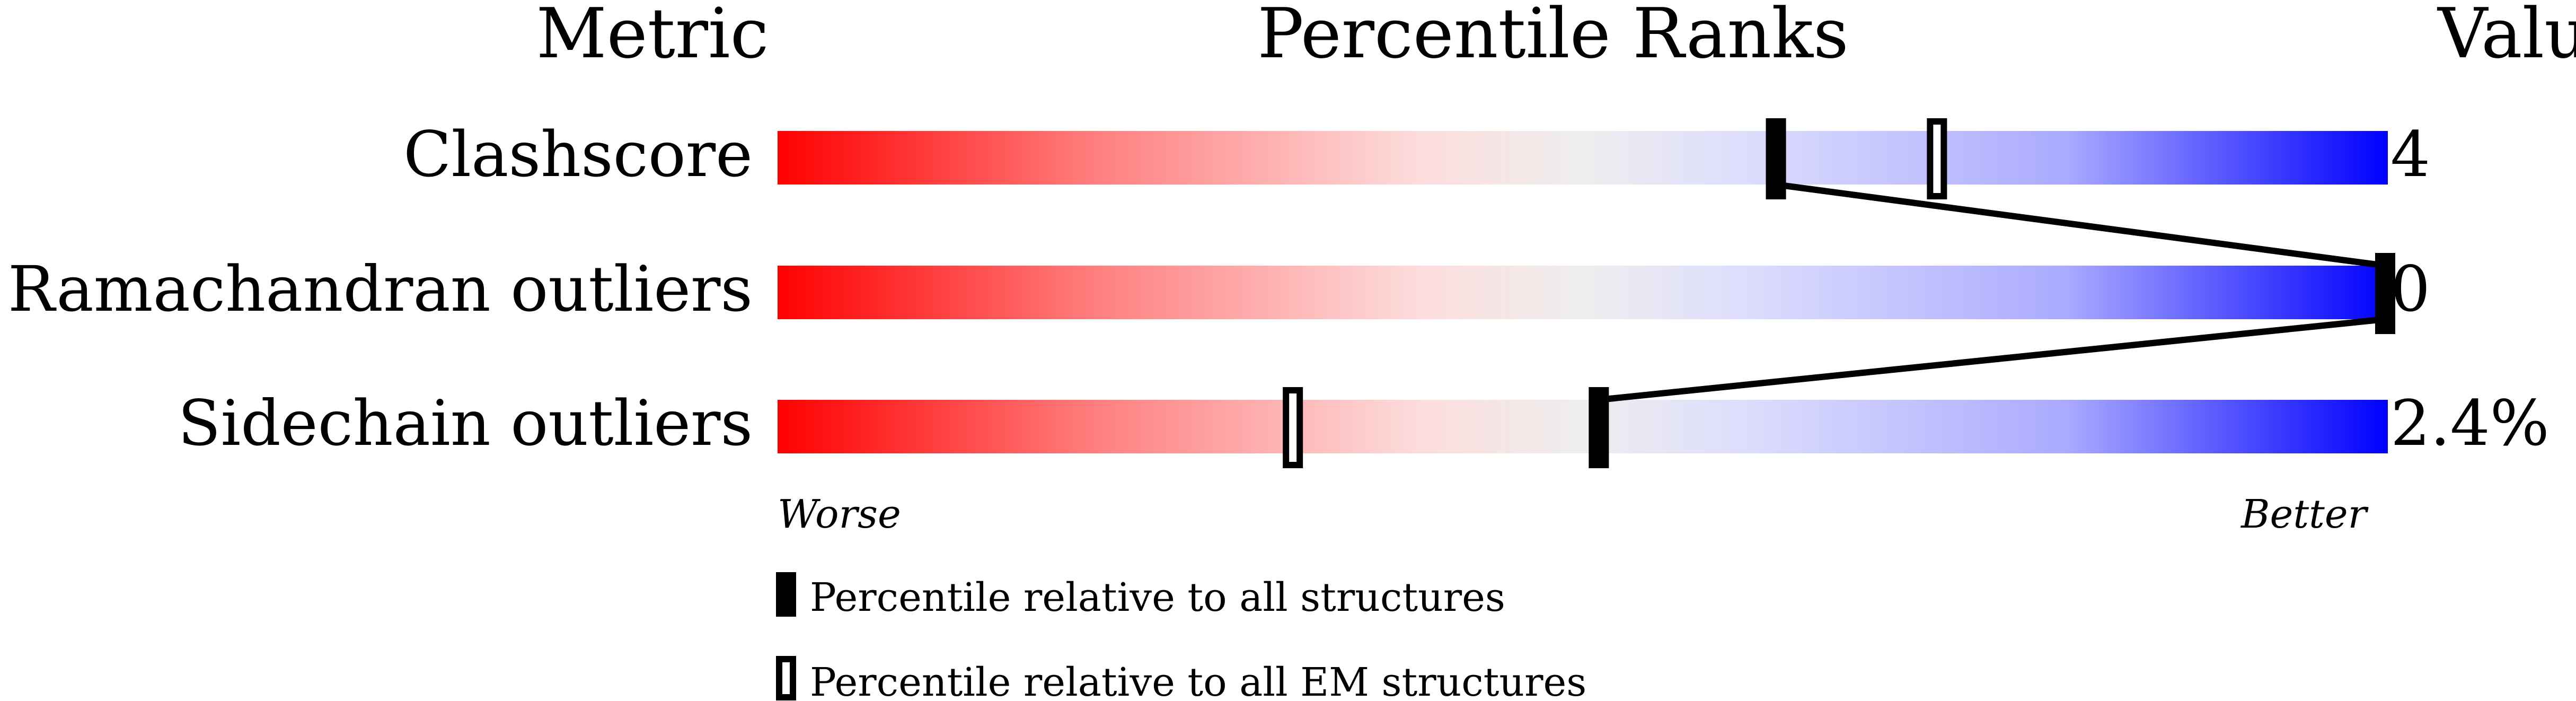 This screenshot has width=2576, height=701. What do you see at coordinates (380, 289) in the screenshot?
I see `metric-label: Ramachandran outliers` at bounding box center [380, 289].